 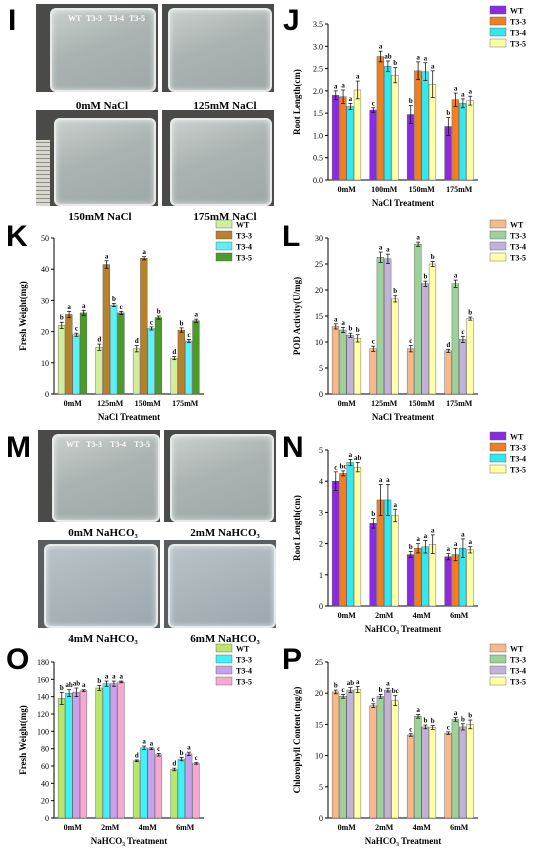 What do you see at coordinates (318, 69) in the screenshot?
I see `y-tick-label: 2.5` at bounding box center [318, 69].